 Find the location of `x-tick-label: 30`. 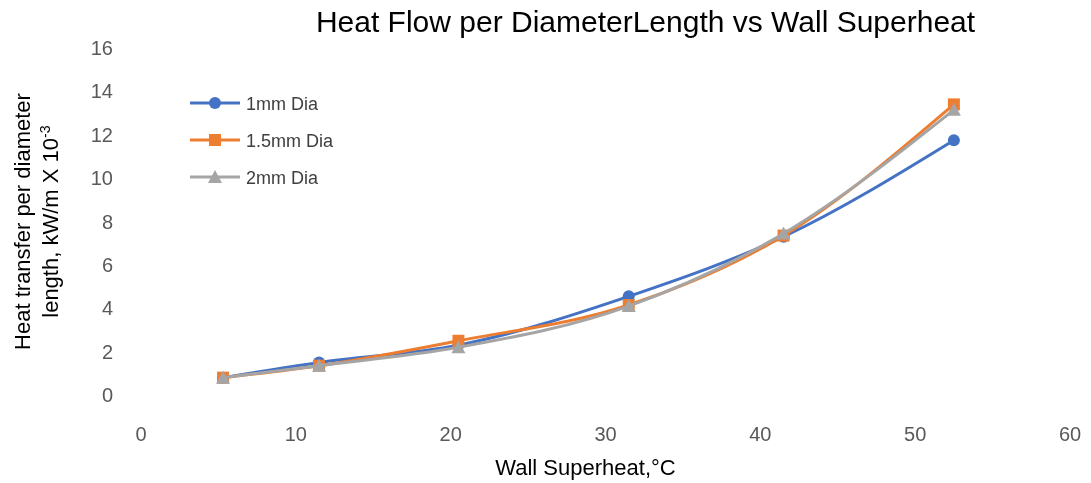

x-tick-label: 30 is located at coordinates (605, 434).